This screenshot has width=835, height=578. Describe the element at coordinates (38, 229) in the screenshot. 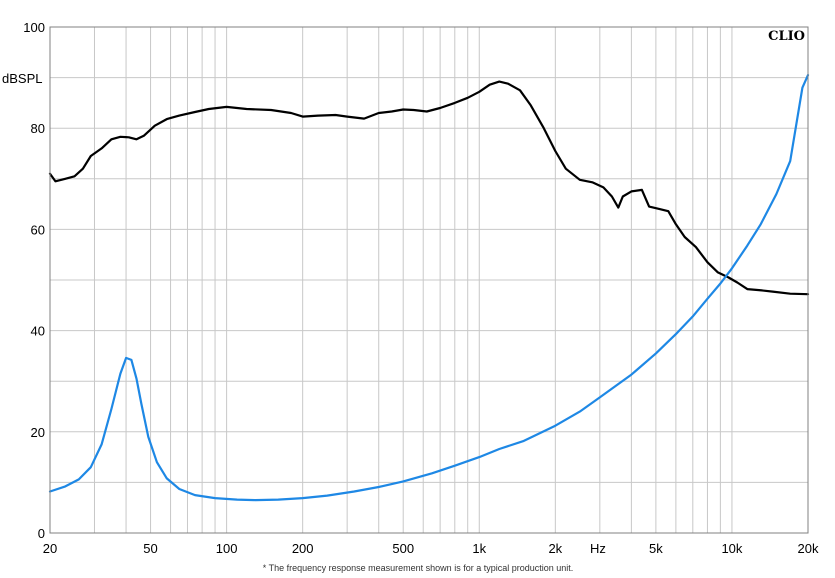

I see `y-tick-label: 60` at that location.